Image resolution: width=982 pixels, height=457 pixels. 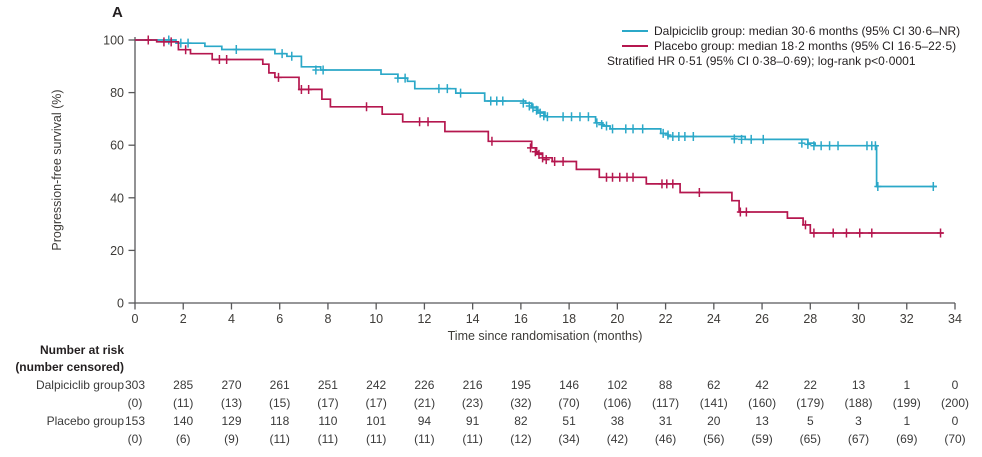 What do you see at coordinates (858, 439) in the screenshot?
I see `censored-count: (67)` at bounding box center [858, 439].